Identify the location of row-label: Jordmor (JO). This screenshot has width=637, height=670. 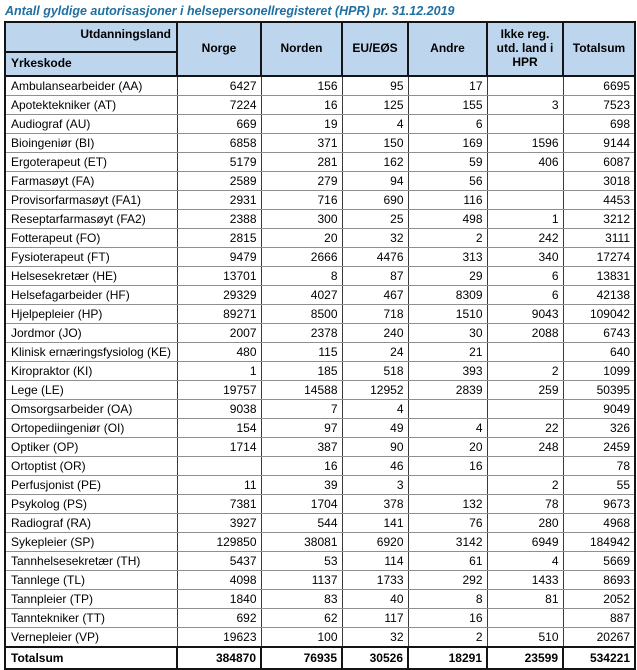
(91, 333).